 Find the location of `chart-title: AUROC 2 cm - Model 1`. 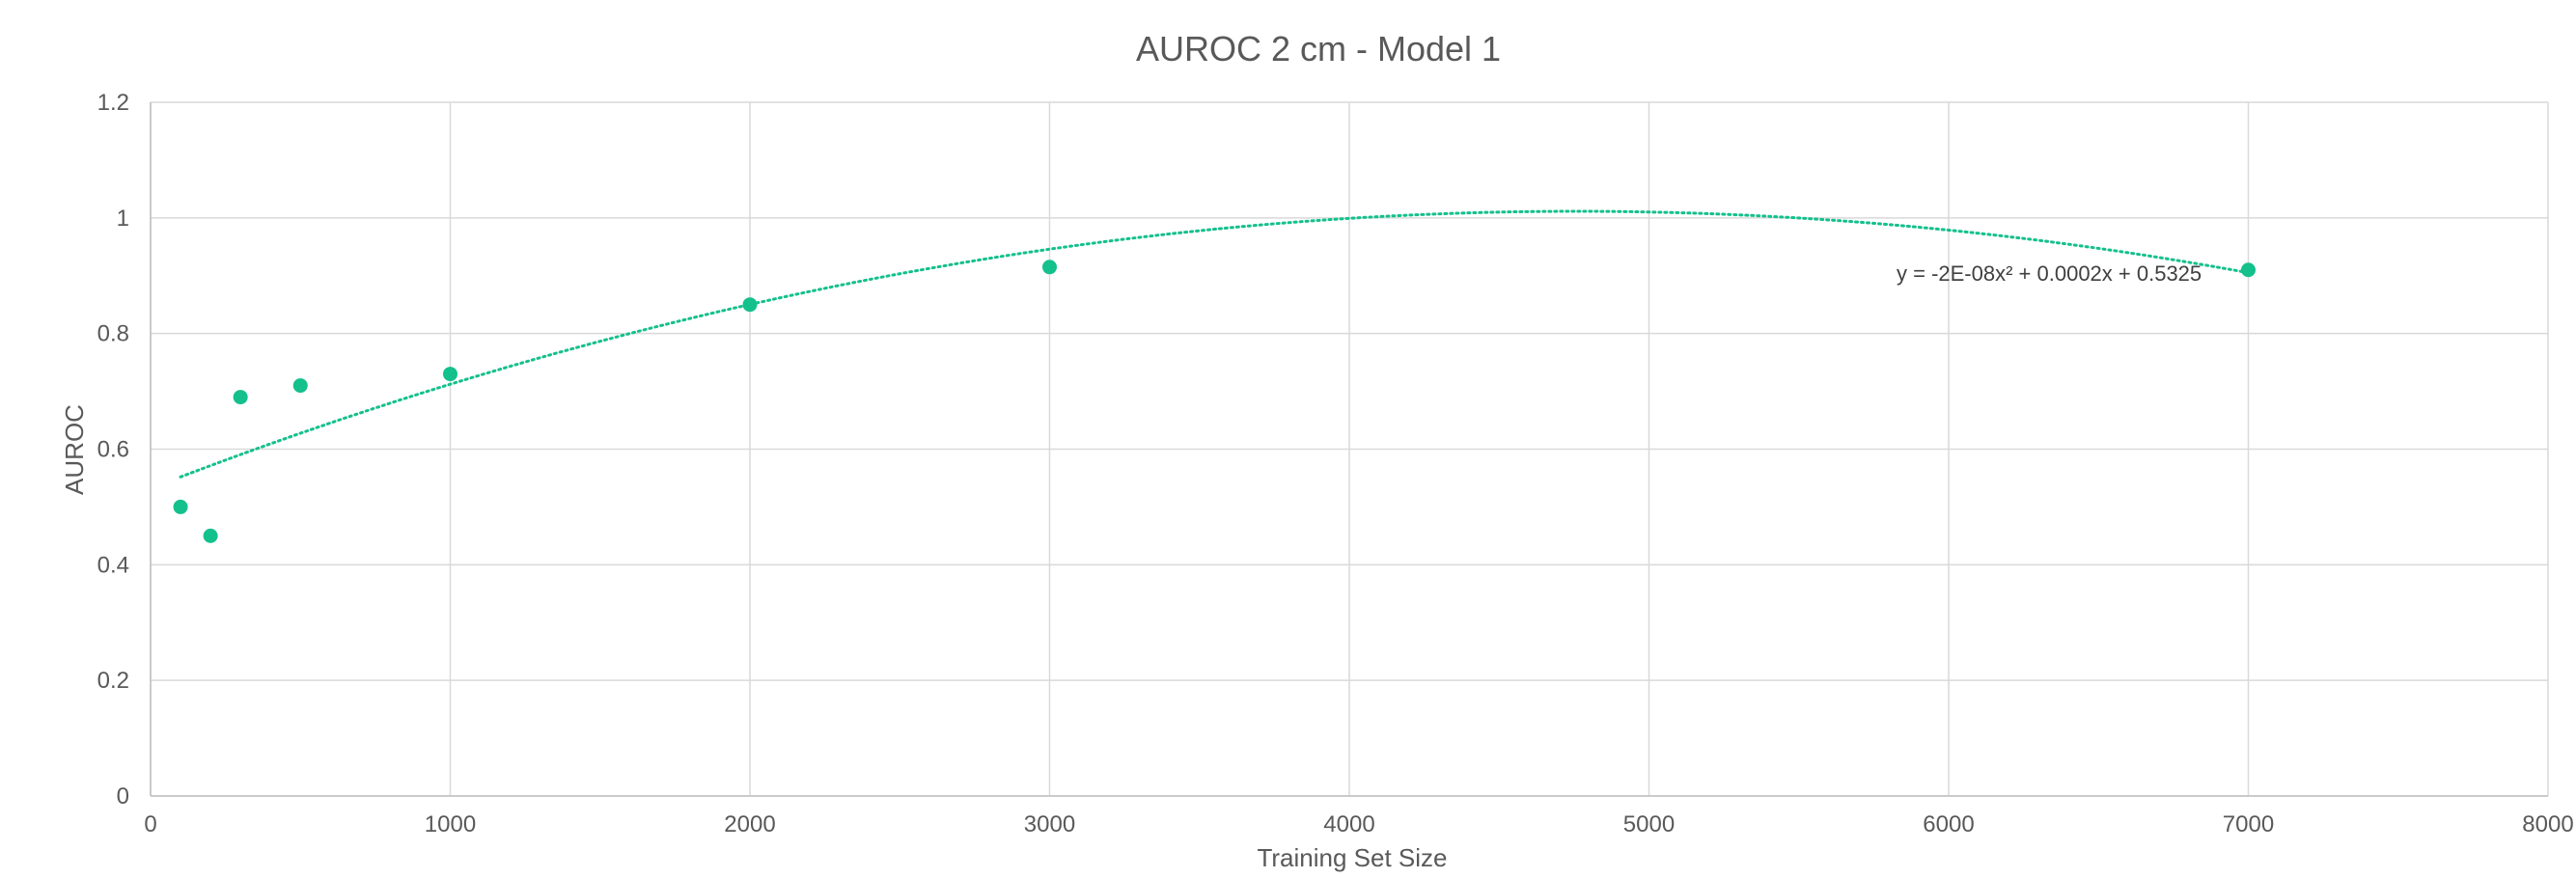

chart-title: AUROC 2 cm - Model 1 is located at coordinates (1318, 49).